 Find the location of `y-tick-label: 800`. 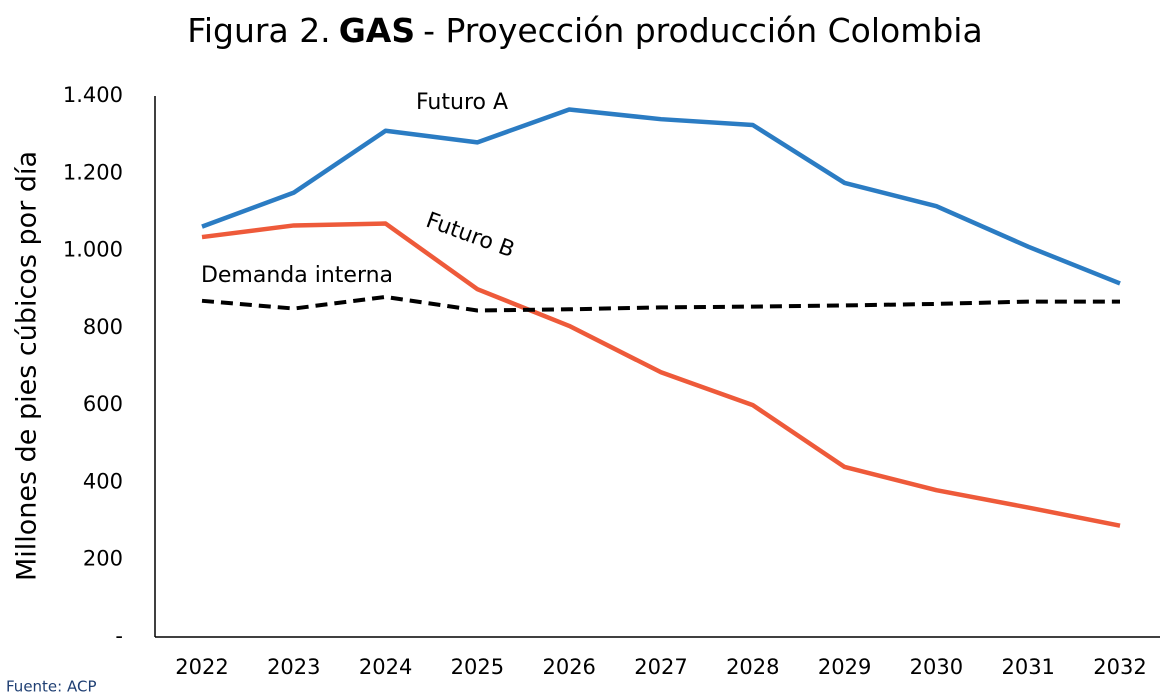

y-tick-label: 800 is located at coordinates (103, 327).